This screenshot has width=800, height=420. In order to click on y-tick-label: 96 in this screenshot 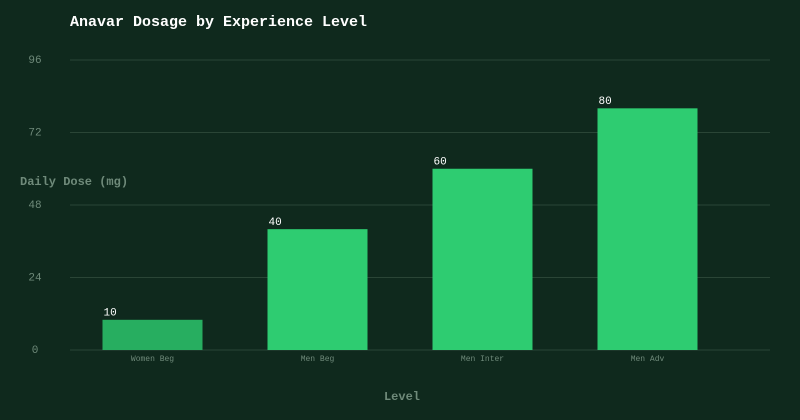, I will do `click(34, 61)`.